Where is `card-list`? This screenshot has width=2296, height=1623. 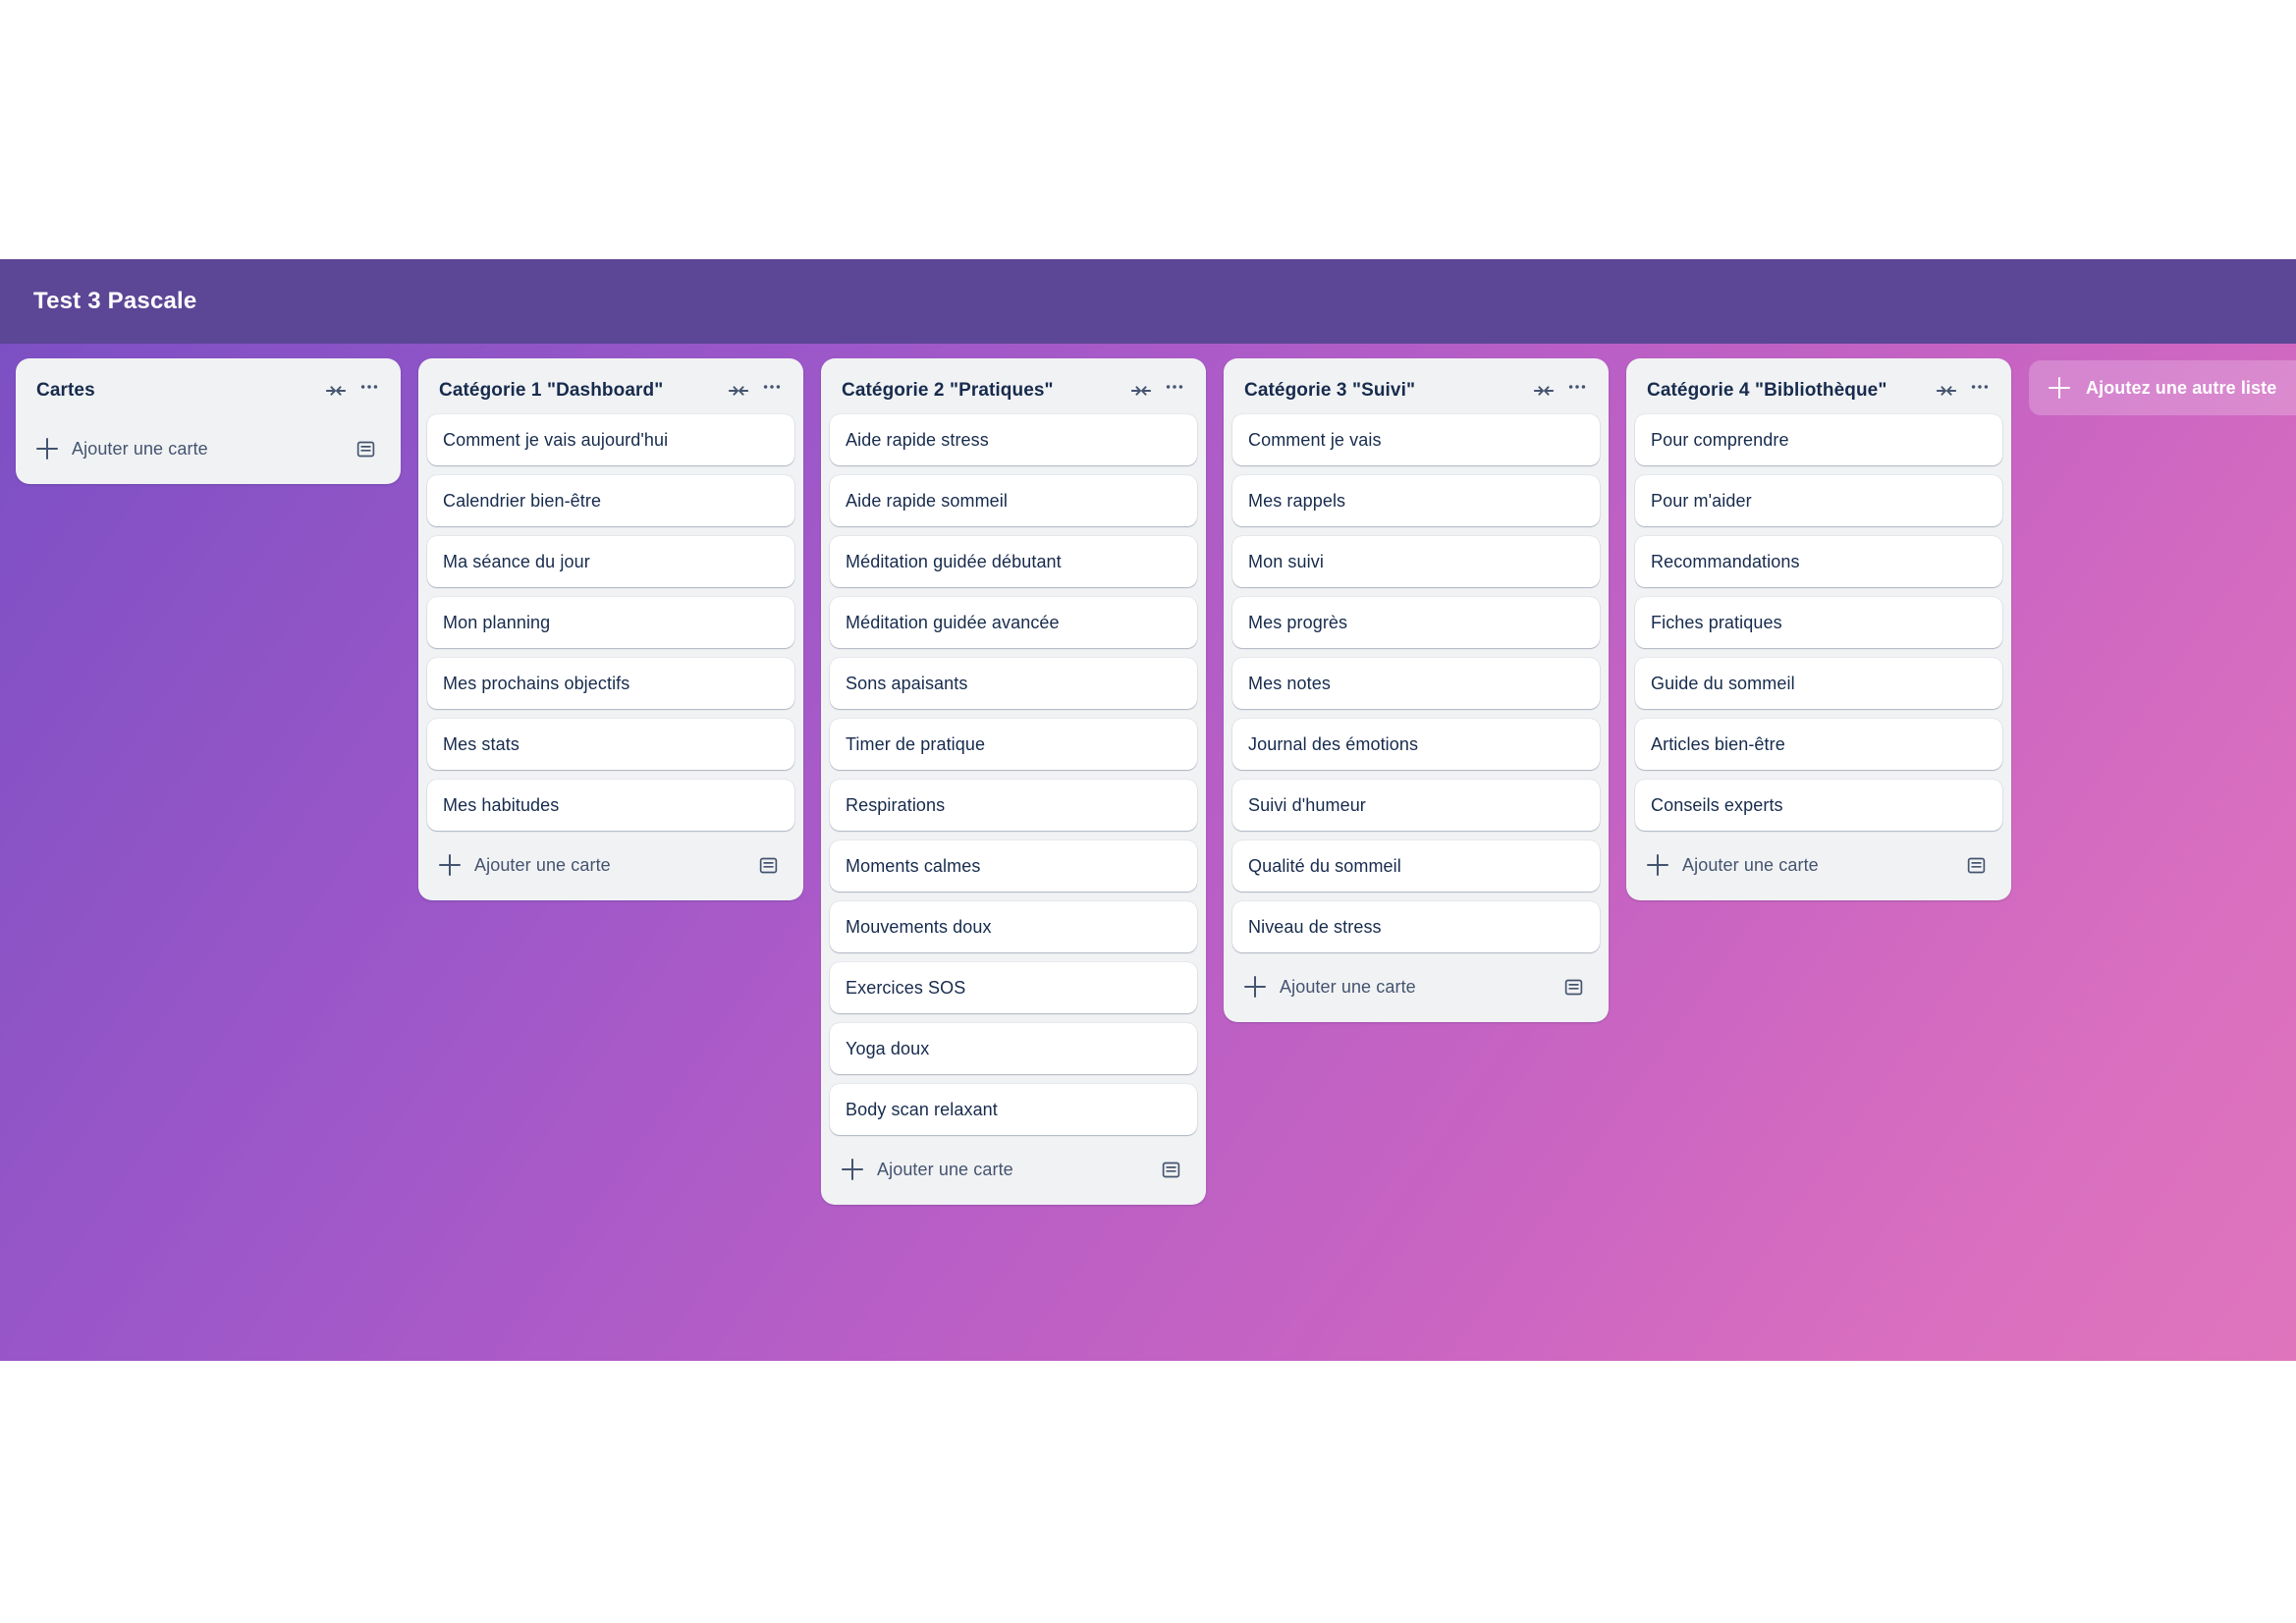 card-list is located at coordinates (208, 413).